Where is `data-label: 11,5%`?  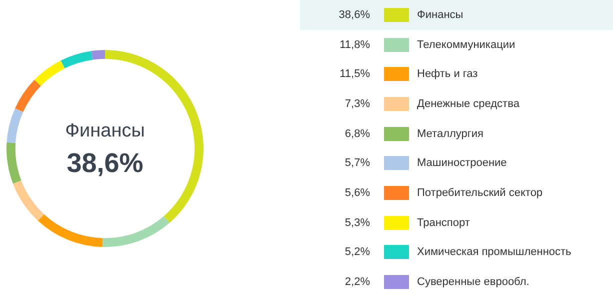
data-label: 11,5% is located at coordinates (354, 74).